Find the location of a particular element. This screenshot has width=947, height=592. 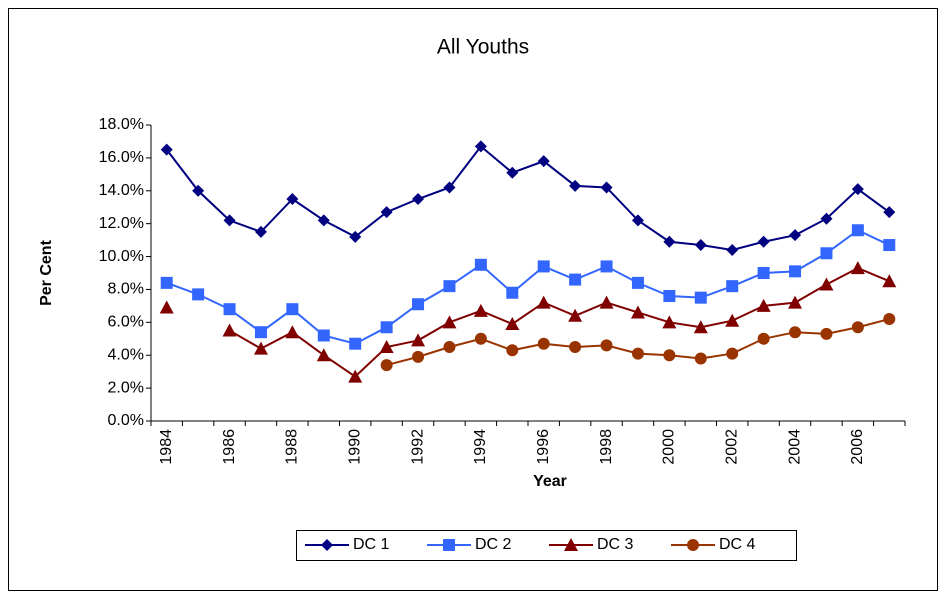

y-tick-label: 4.0% is located at coordinates (126, 354).